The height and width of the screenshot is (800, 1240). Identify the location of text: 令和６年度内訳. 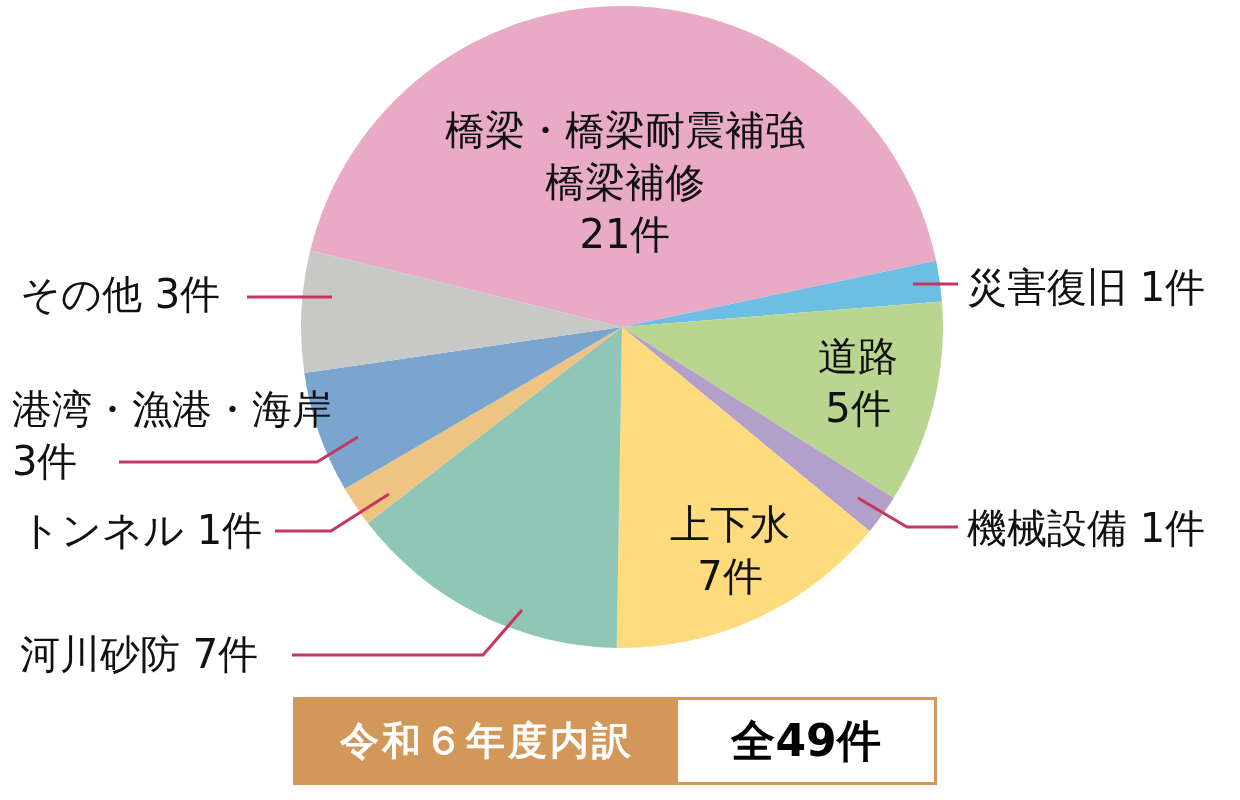
(487, 741).